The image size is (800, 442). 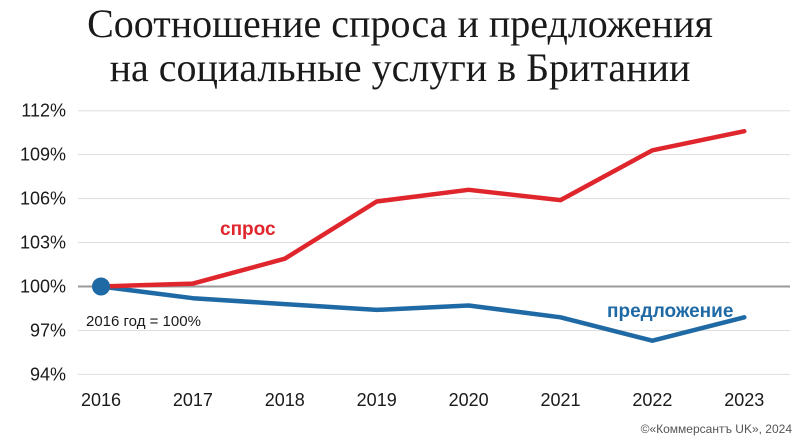 What do you see at coordinates (43, 111) in the screenshot?
I see `y-tick-label: 112%` at bounding box center [43, 111].